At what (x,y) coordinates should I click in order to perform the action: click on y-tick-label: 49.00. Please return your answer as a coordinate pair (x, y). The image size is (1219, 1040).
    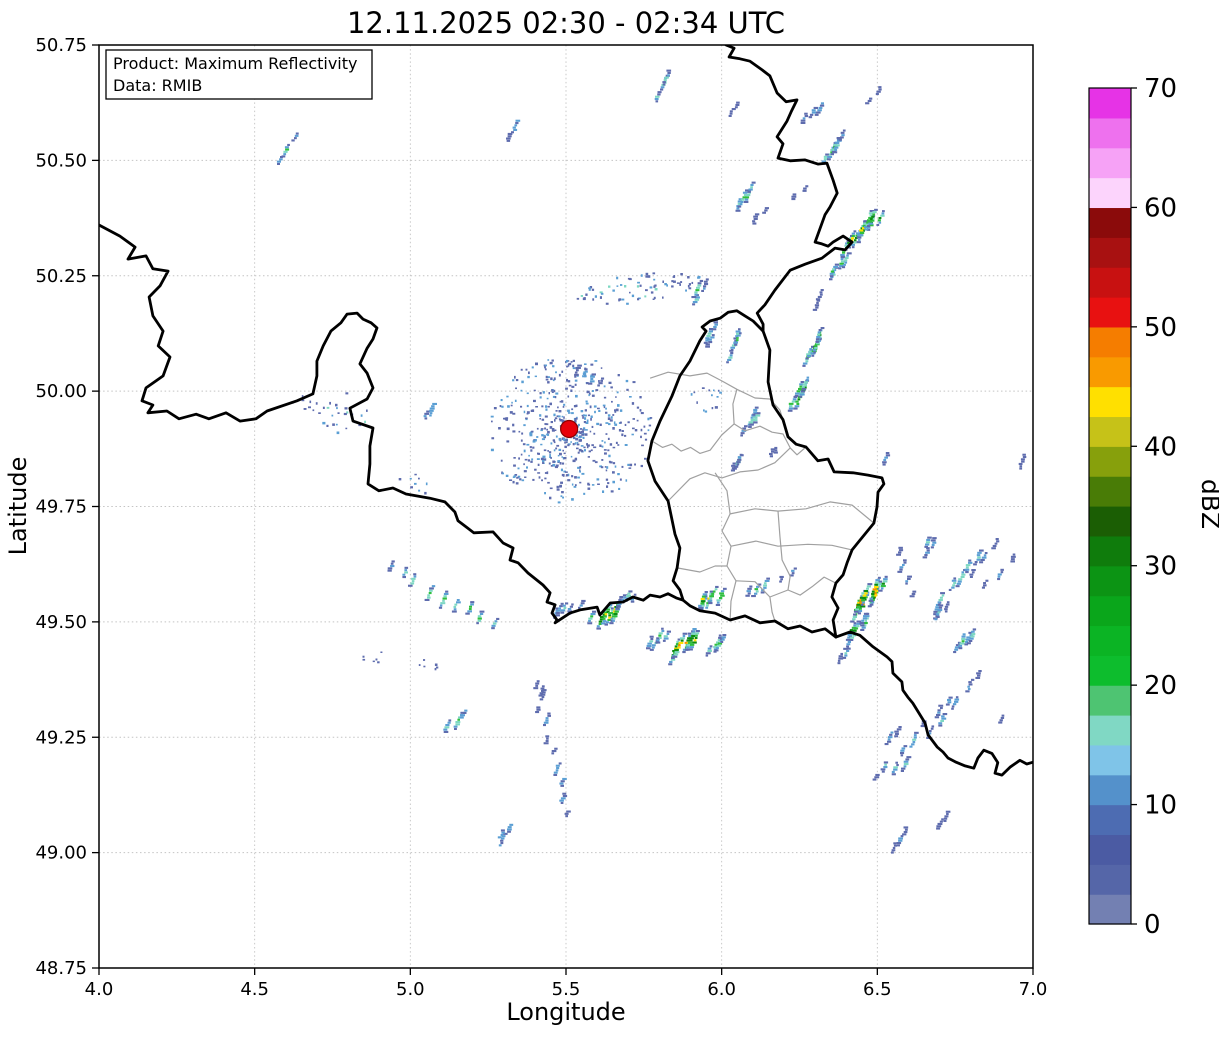
    Looking at the image, I should click on (61, 853).